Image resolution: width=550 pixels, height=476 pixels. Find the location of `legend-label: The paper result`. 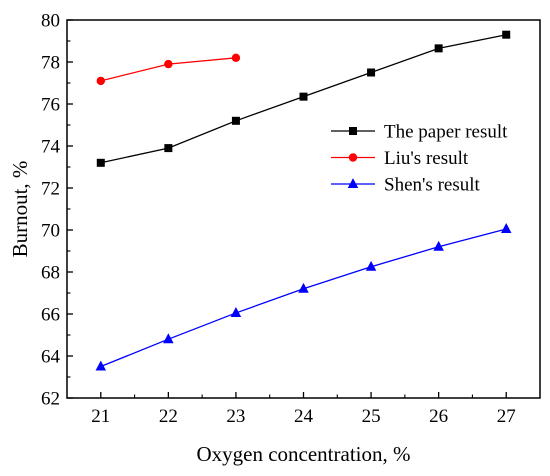

legend-label: The paper result is located at coordinates (446, 132).